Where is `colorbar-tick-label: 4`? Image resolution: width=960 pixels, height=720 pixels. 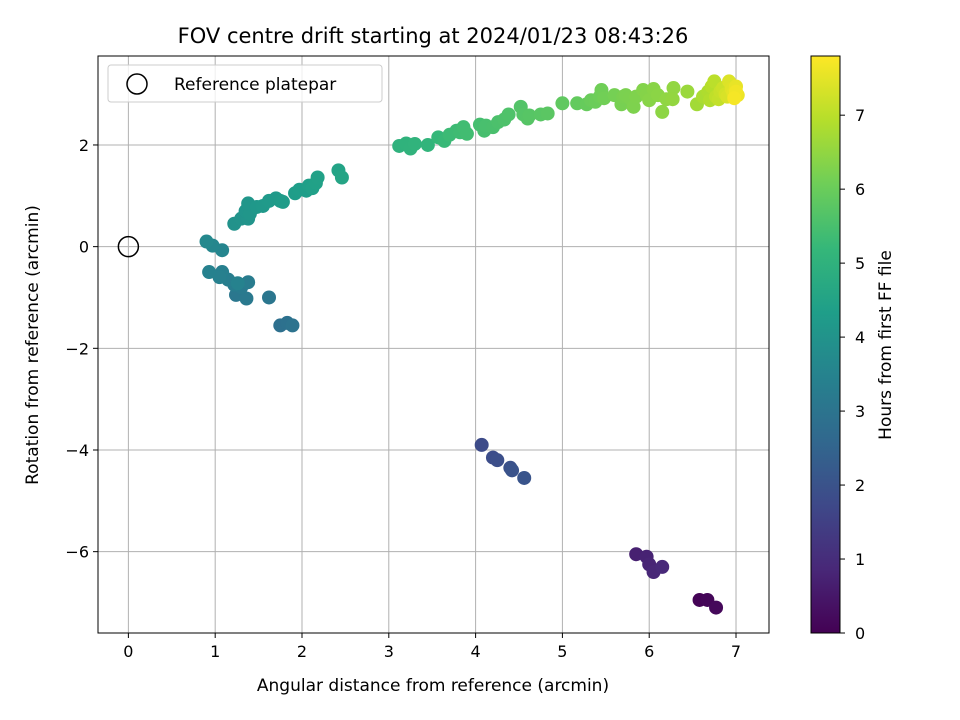 colorbar-tick-label: 4 is located at coordinates (860, 337).